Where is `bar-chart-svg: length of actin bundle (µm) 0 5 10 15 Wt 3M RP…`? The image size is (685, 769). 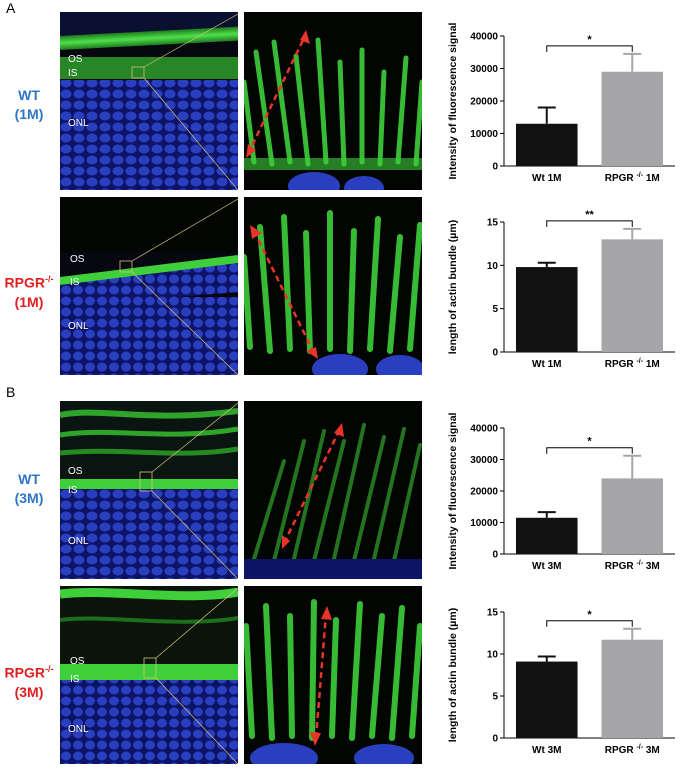
bar-chart-svg: length of actin bundle (µm) 0 5 10 15 Wt 3M RP… is located at coordinates (561, 682).